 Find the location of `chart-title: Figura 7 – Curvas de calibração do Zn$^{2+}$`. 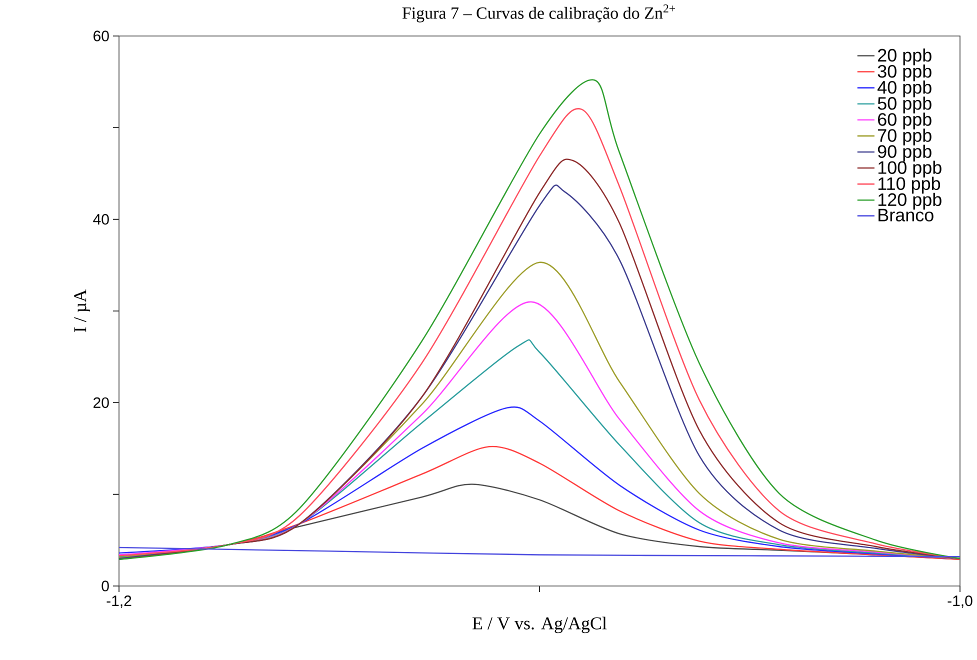

chart-title: Figura 7 – Curvas de calibração do Zn$^{2+}$ is located at coordinates (539, 13).